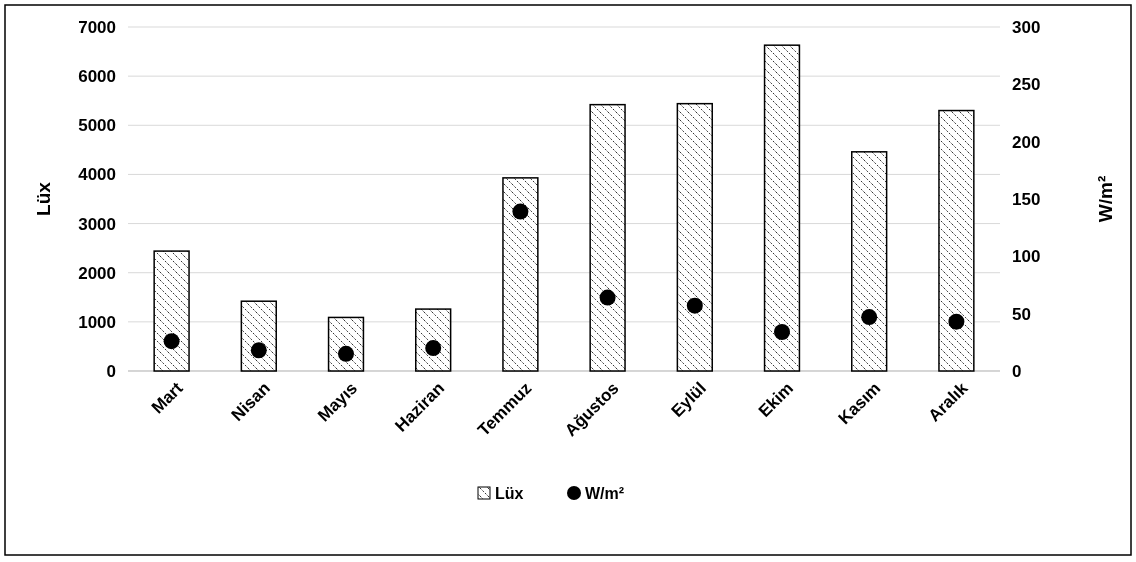 This screenshot has width=1136, height=562. What do you see at coordinates (605, 493) in the screenshot?
I see `legend-label: W/m²` at bounding box center [605, 493].